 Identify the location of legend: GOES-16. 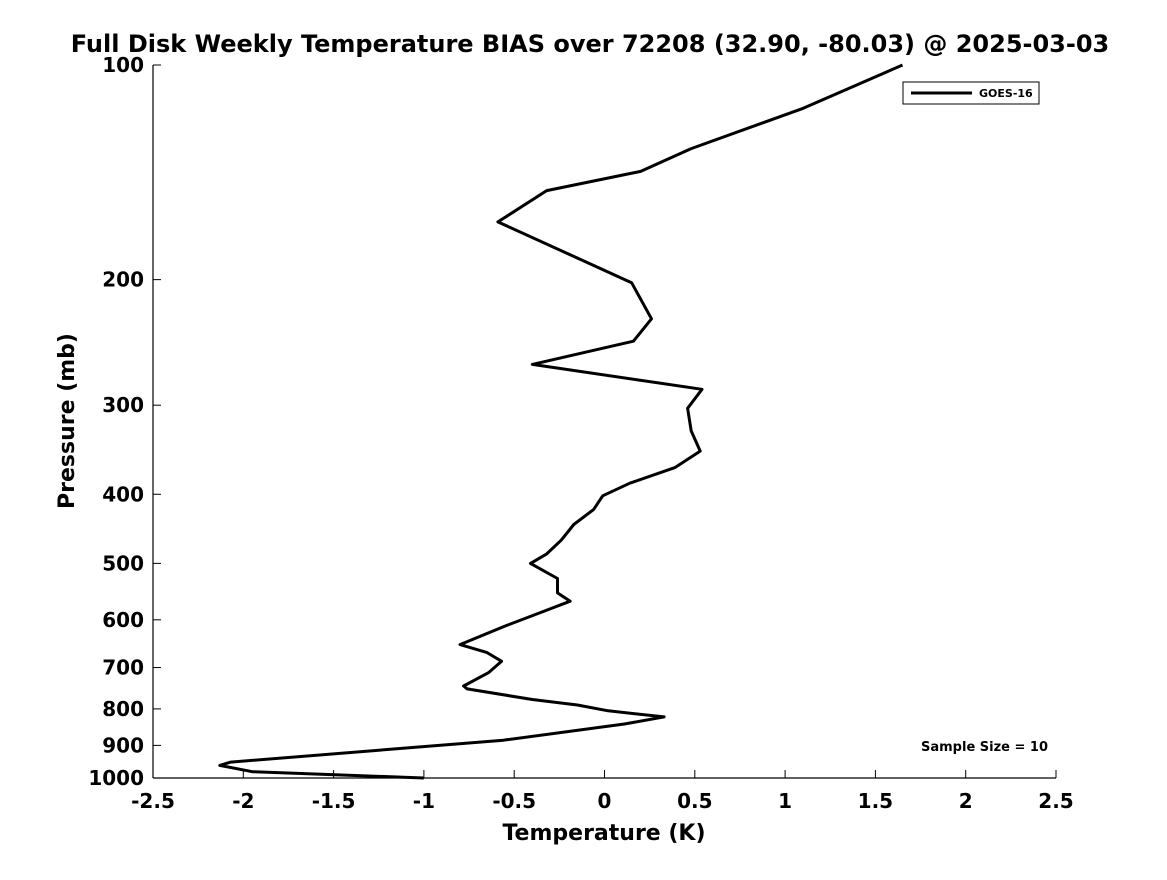
(971, 93).